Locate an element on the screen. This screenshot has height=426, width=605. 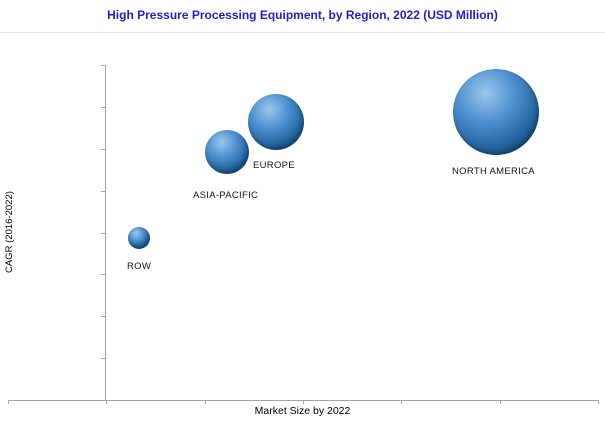
y-axis-line is located at coordinates (105, 232).